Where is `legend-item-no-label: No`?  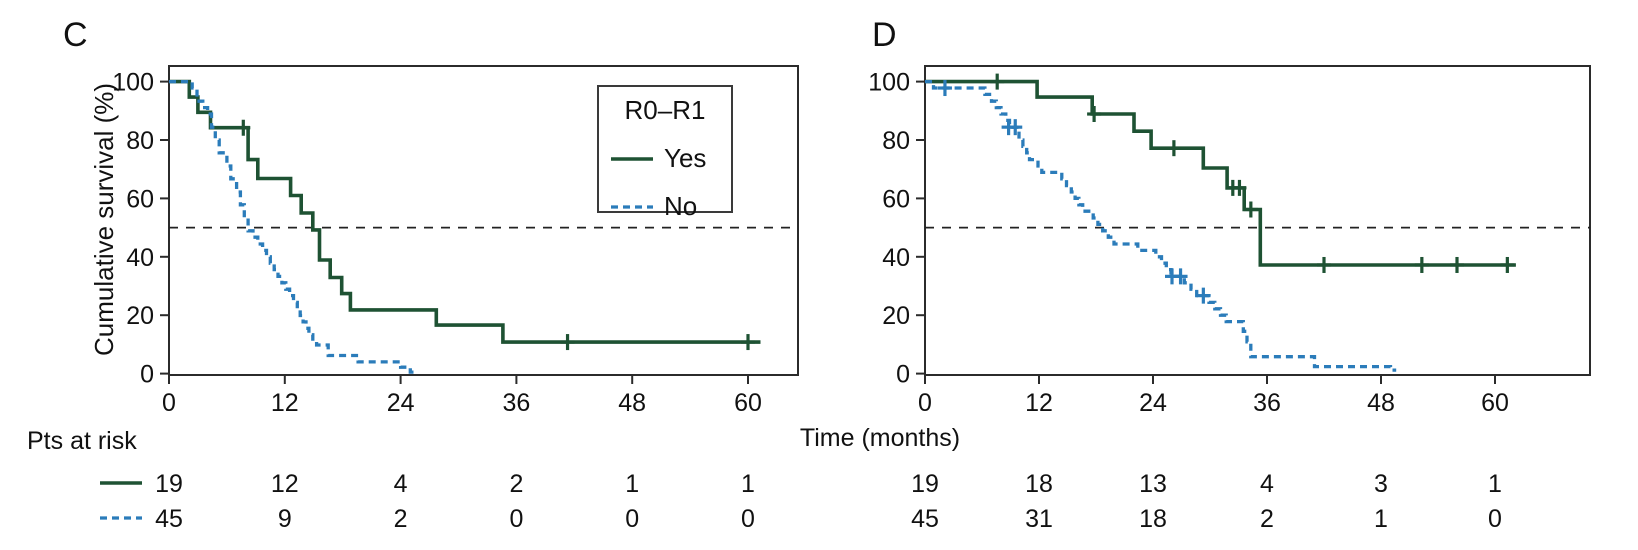
legend-item-no-label: No is located at coordinates (681, 206).